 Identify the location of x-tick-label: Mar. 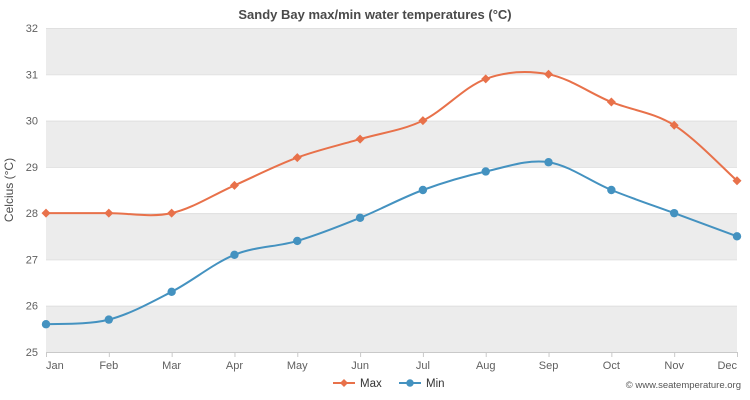
(171, 366).